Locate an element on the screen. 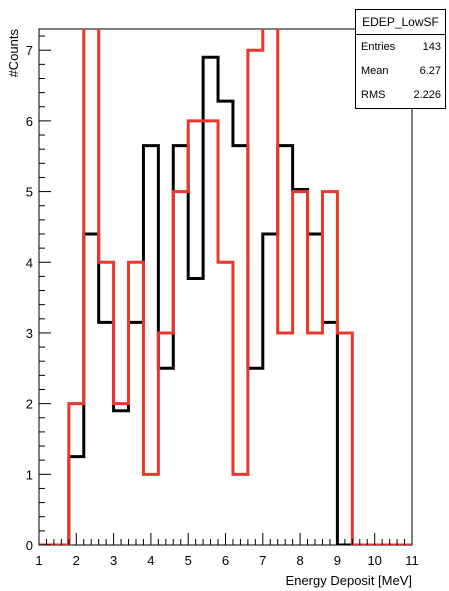 The image size is (449, 591). x-tick-label: 4 is located at coordinates (150, 560).